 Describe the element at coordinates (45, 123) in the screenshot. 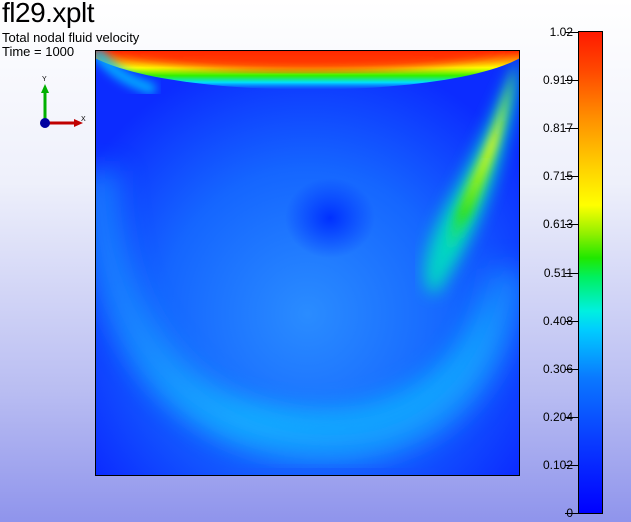

I see `z-axis-dot` at that location.